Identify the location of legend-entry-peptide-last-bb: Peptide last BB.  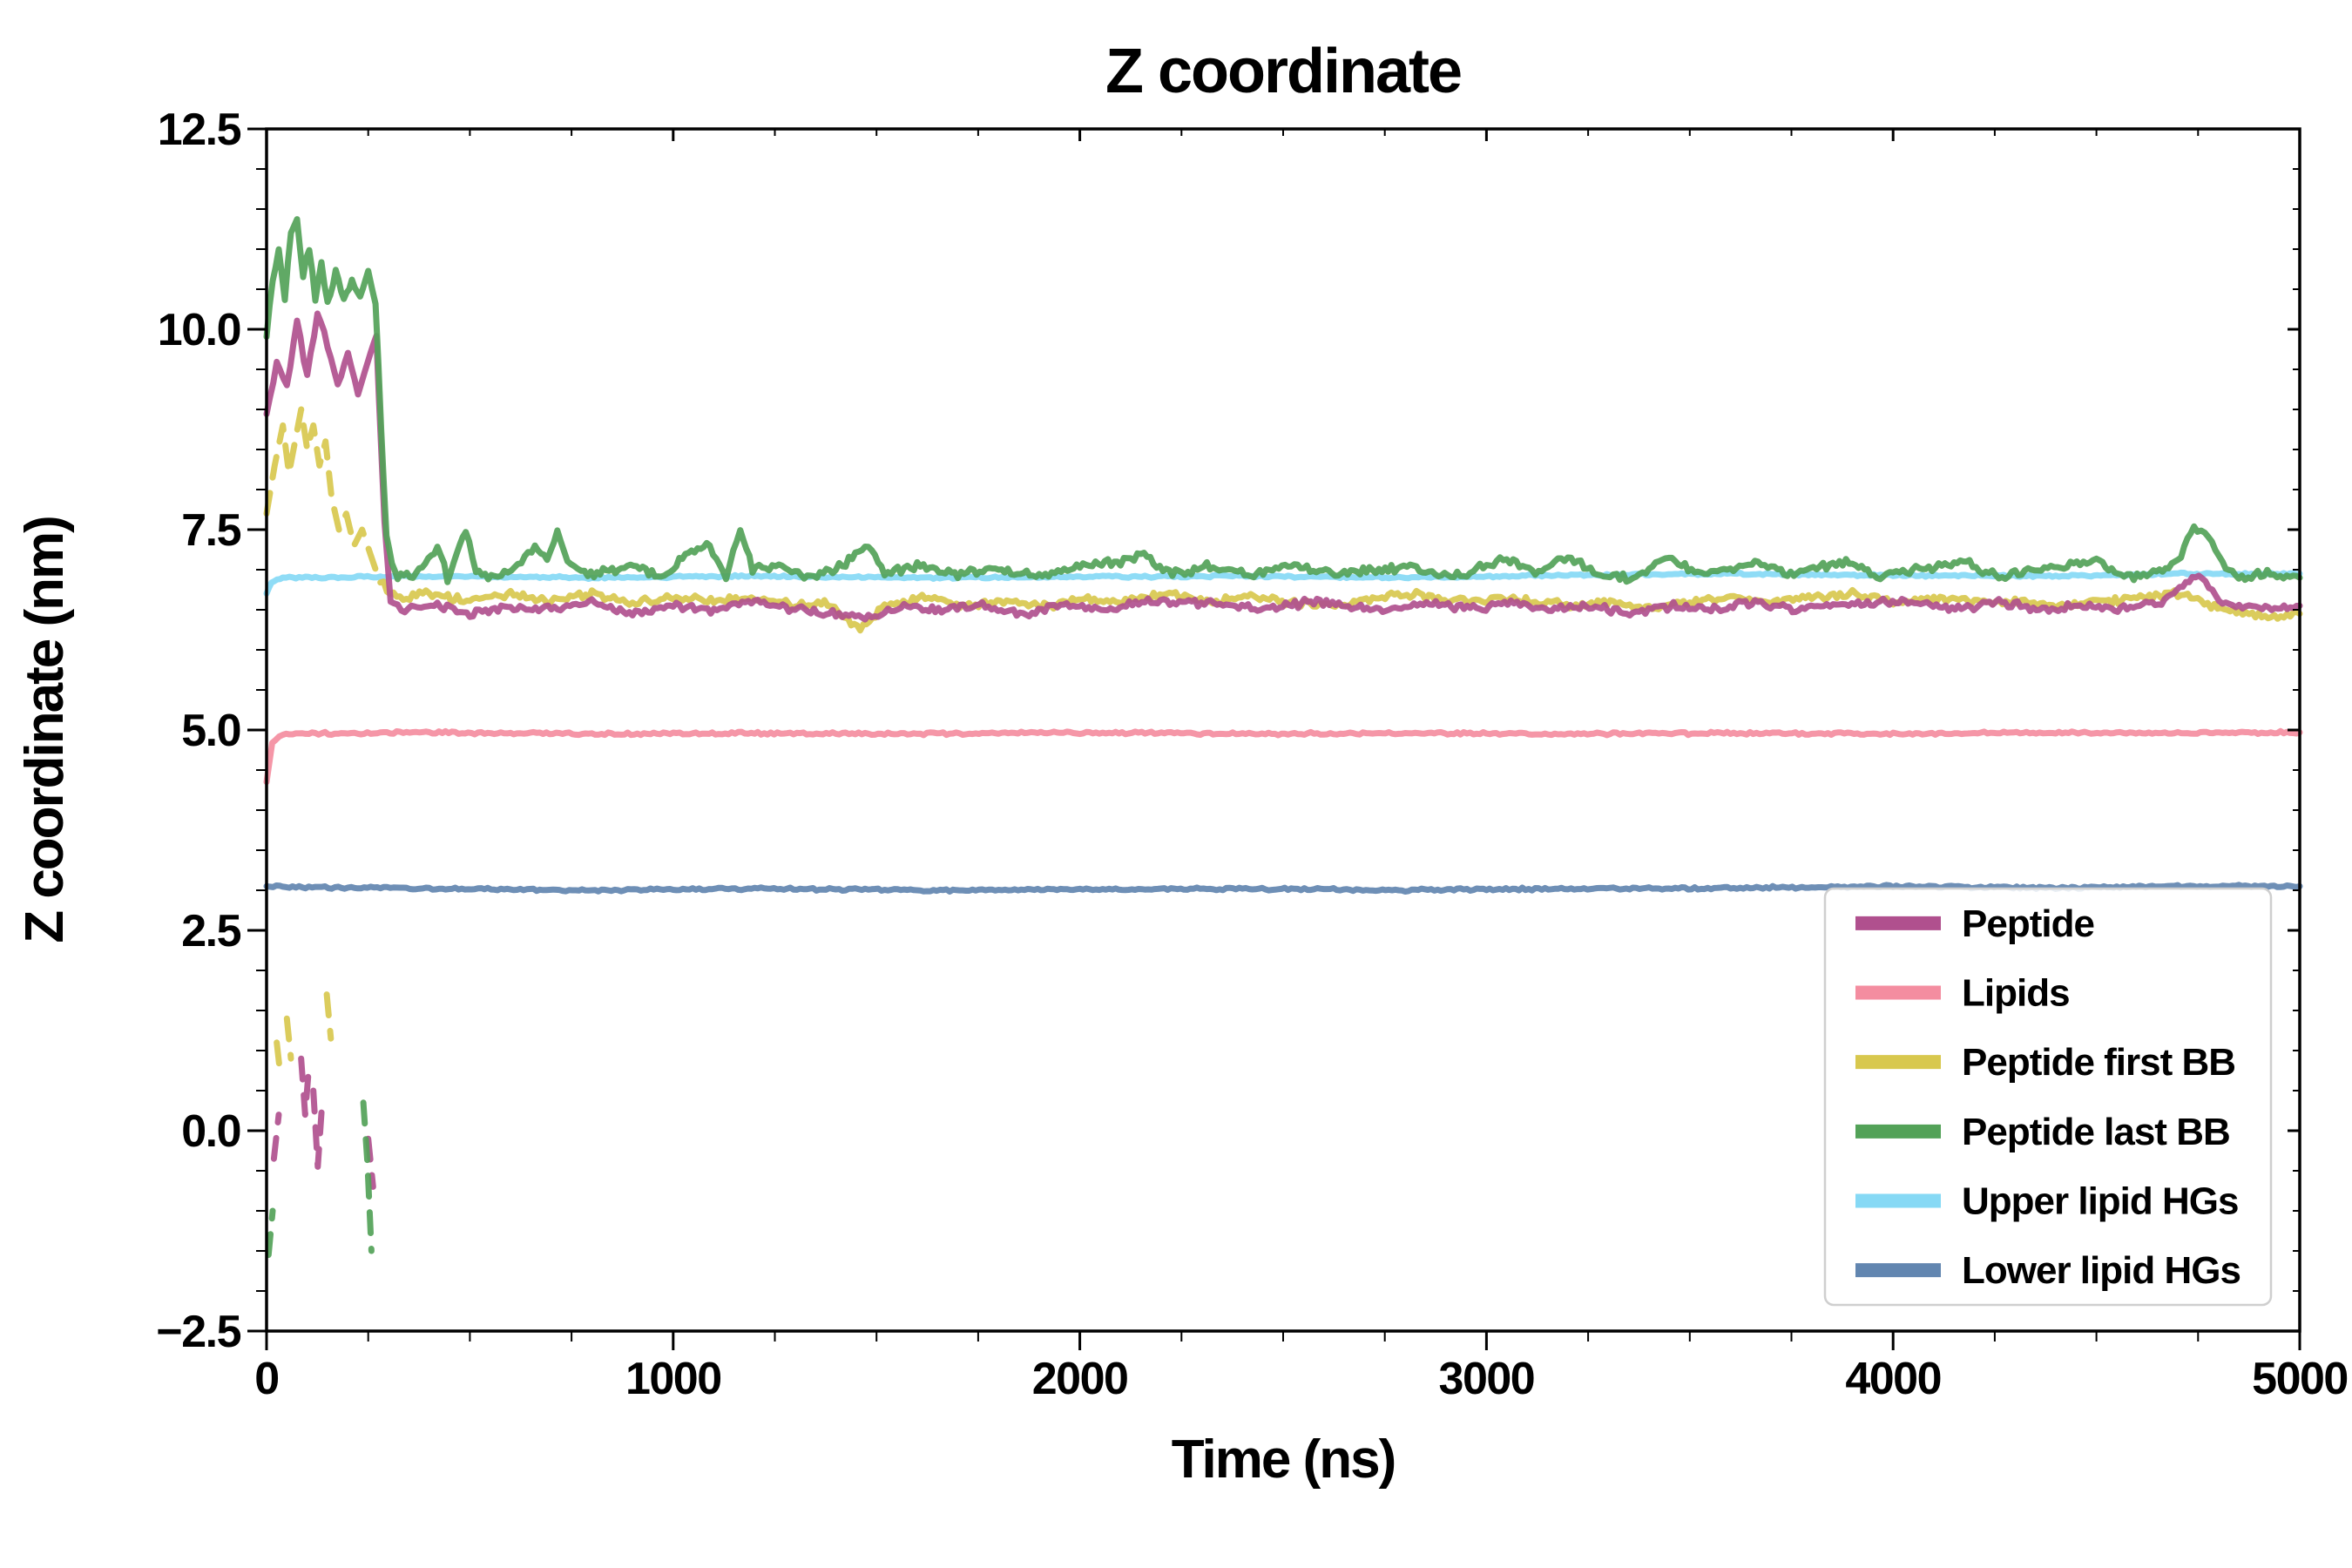
(2043, 1132).